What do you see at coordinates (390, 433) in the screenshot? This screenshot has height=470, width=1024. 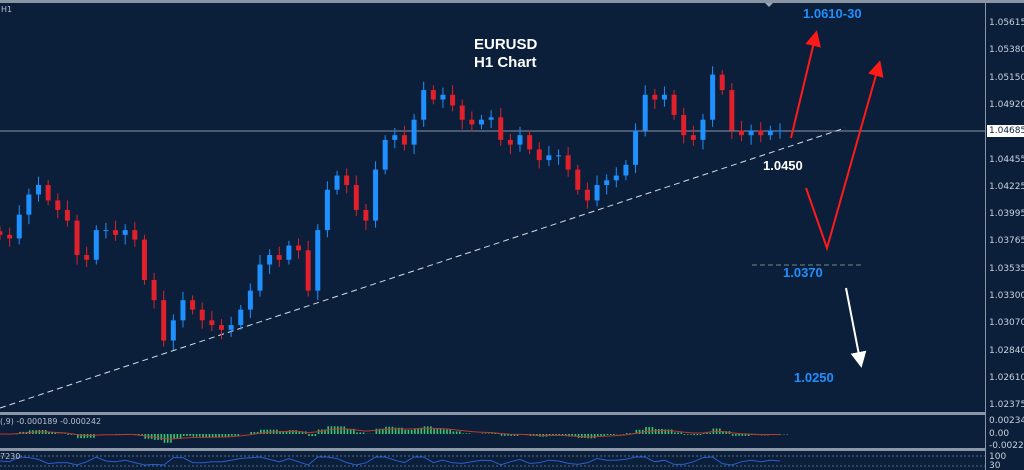 I see `signal-line` at bounding box center [390, 433].